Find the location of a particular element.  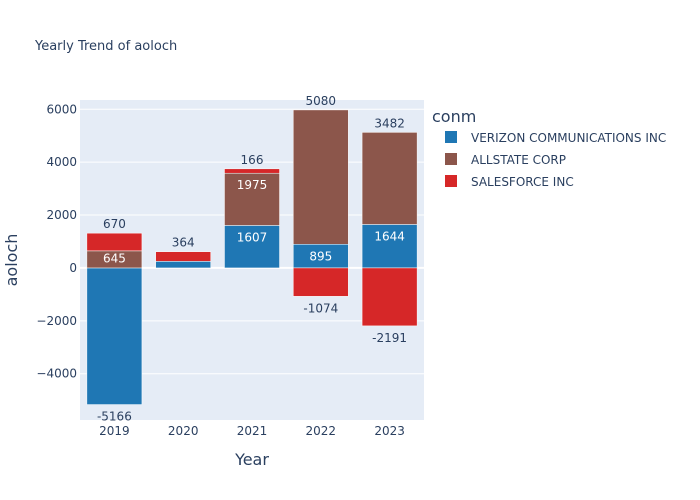

y-tick-label: −2000 is located at coordinates (56, 321).